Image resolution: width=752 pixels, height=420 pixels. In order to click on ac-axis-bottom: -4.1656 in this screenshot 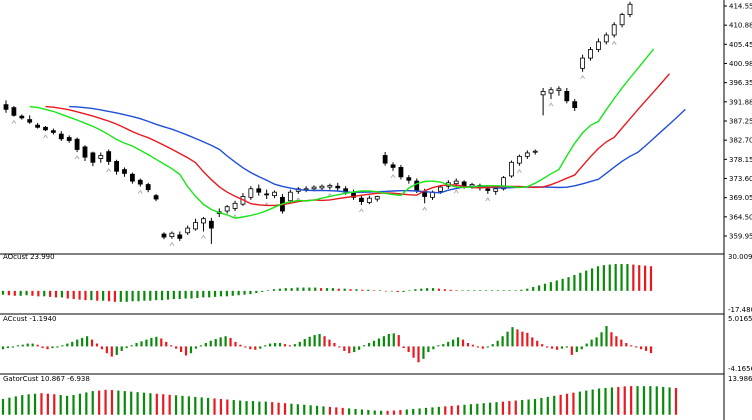, I will do `click(740, 369)`.